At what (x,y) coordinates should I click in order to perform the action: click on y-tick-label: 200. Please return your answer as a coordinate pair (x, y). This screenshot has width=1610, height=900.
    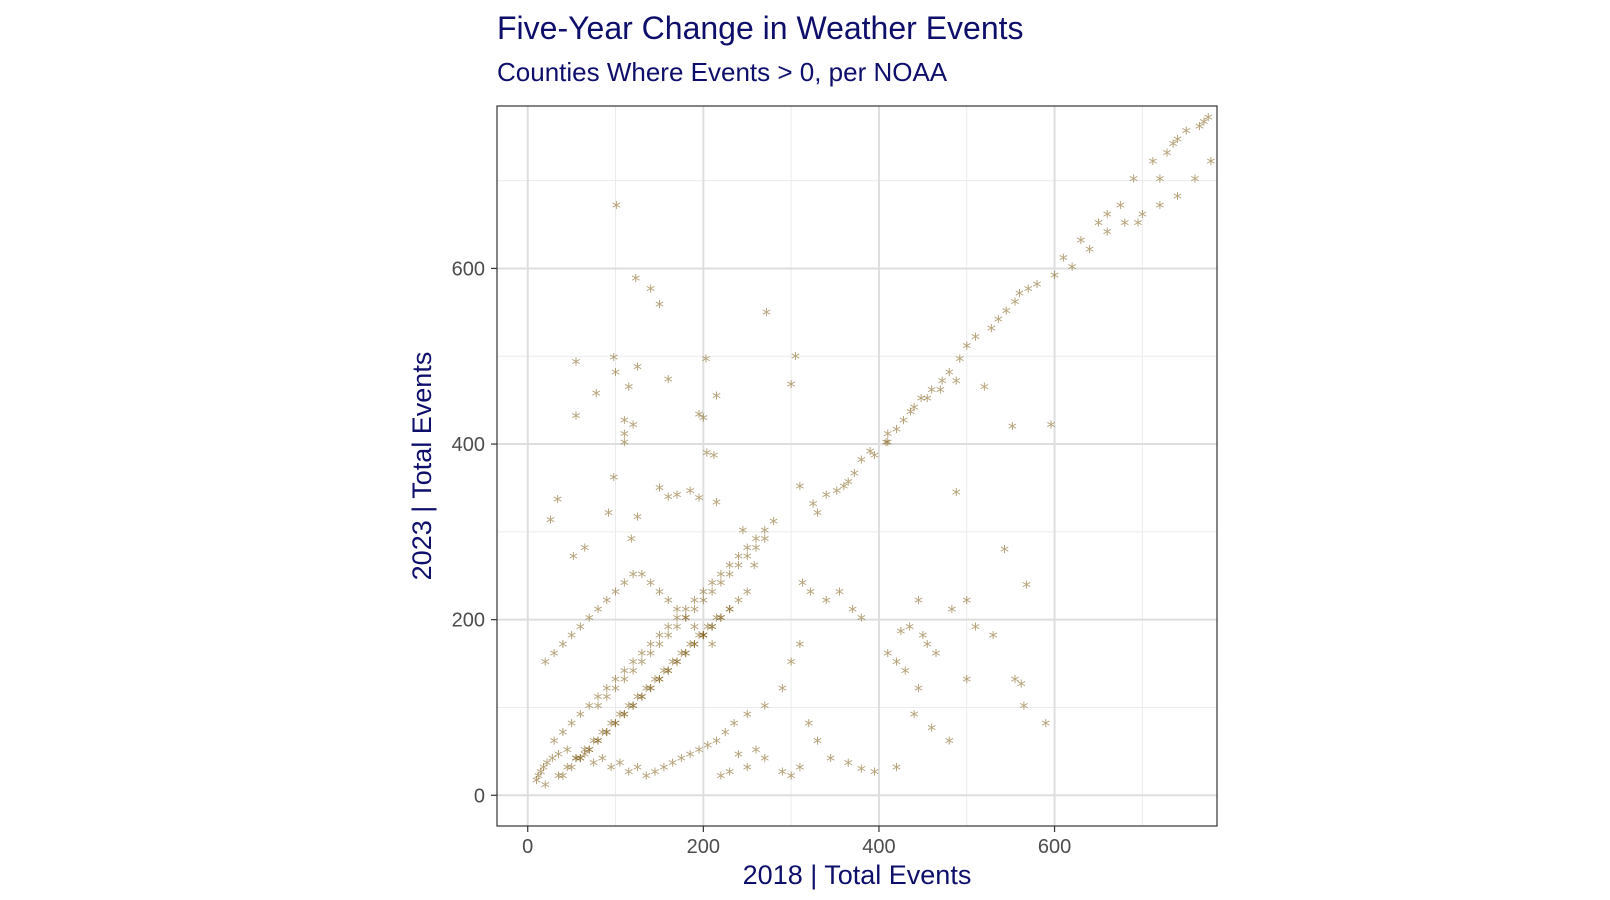
    Looking at the image, I should click on (468, 621).